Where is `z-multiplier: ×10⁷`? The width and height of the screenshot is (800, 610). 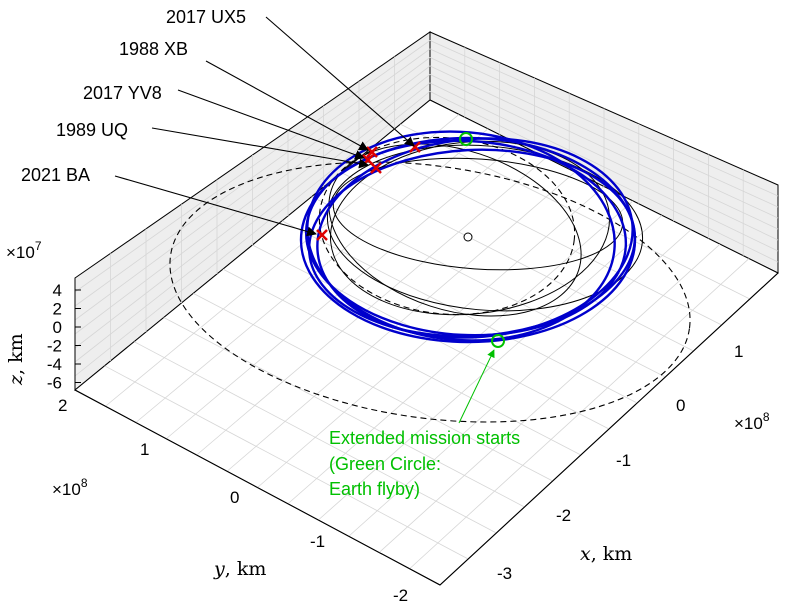 z-multiplier: ×10⁷ is located at coordinates (24, 250).